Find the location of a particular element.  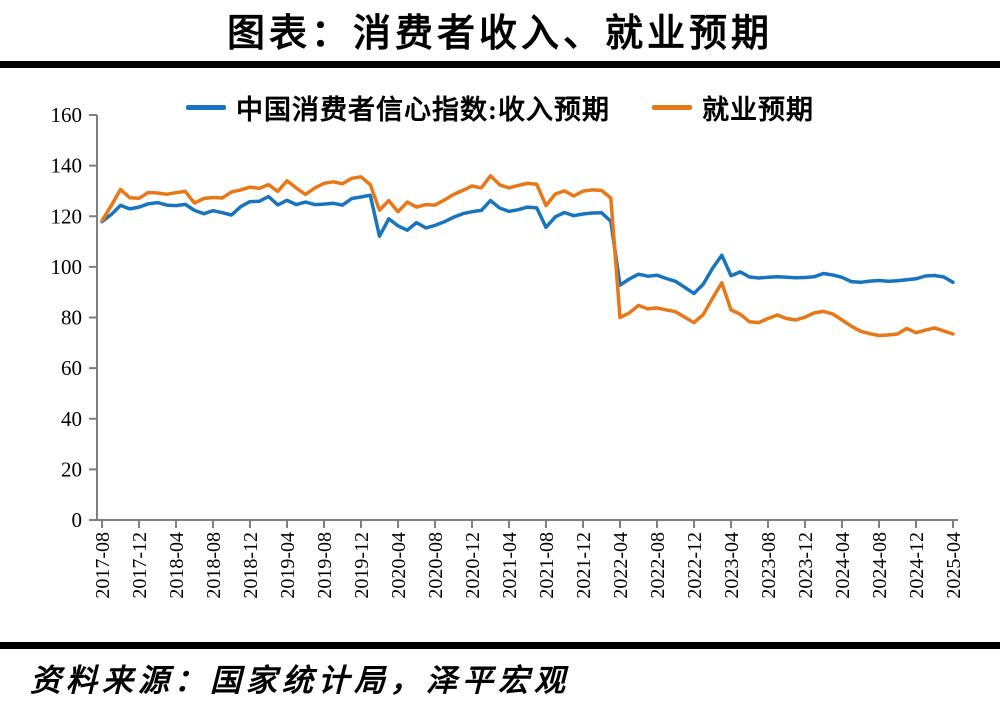

x-axis-tick-label: 2024-12 is located at coordinates (917, 565).